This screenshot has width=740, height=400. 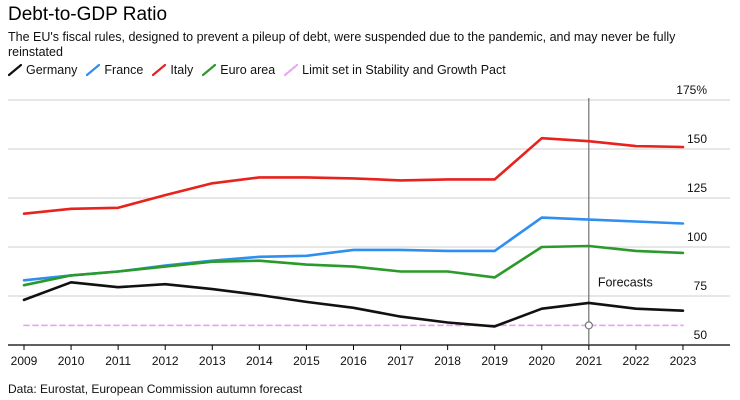 What do you see at coordinates (404, 70) in the screenshot?
I see `legend-label: Limit set in Stability and Growth Pact` at bounding box center [404, 70].